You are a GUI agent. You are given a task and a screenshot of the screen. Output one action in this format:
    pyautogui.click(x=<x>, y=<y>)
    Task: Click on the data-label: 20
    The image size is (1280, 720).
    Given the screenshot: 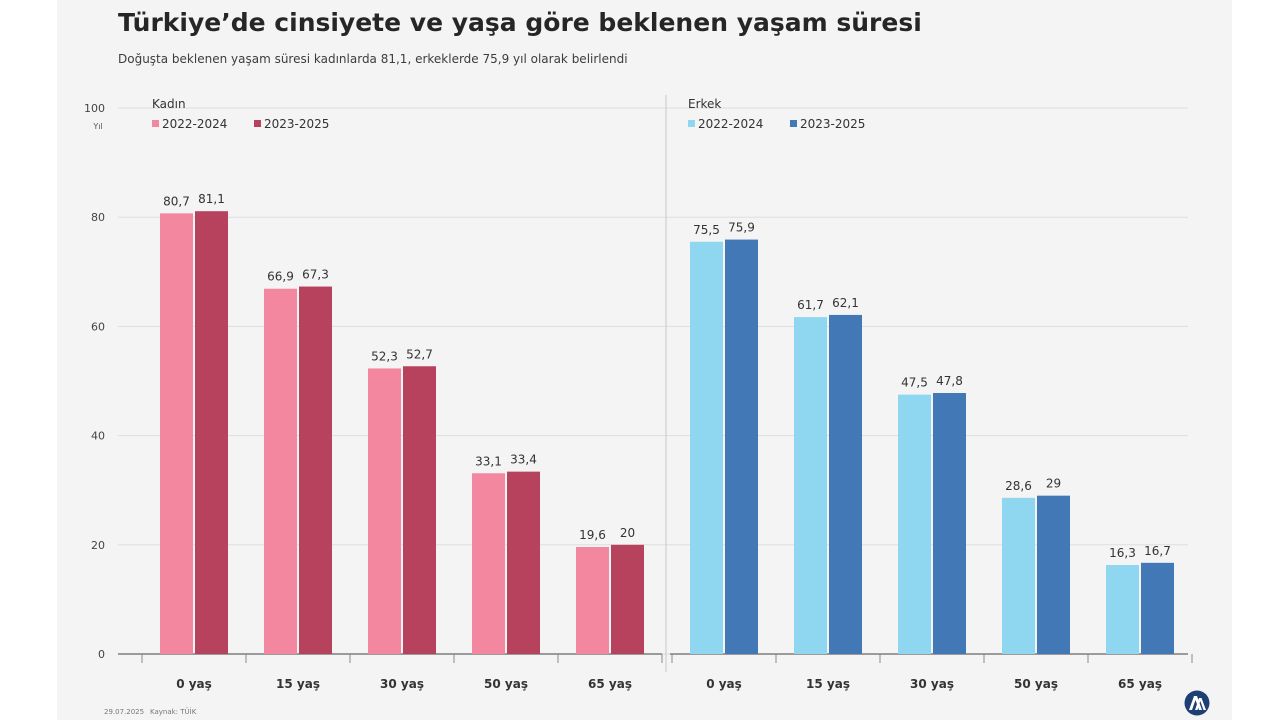 What is the action you would take?
    pyautogui.click(x=627, y=533)
    